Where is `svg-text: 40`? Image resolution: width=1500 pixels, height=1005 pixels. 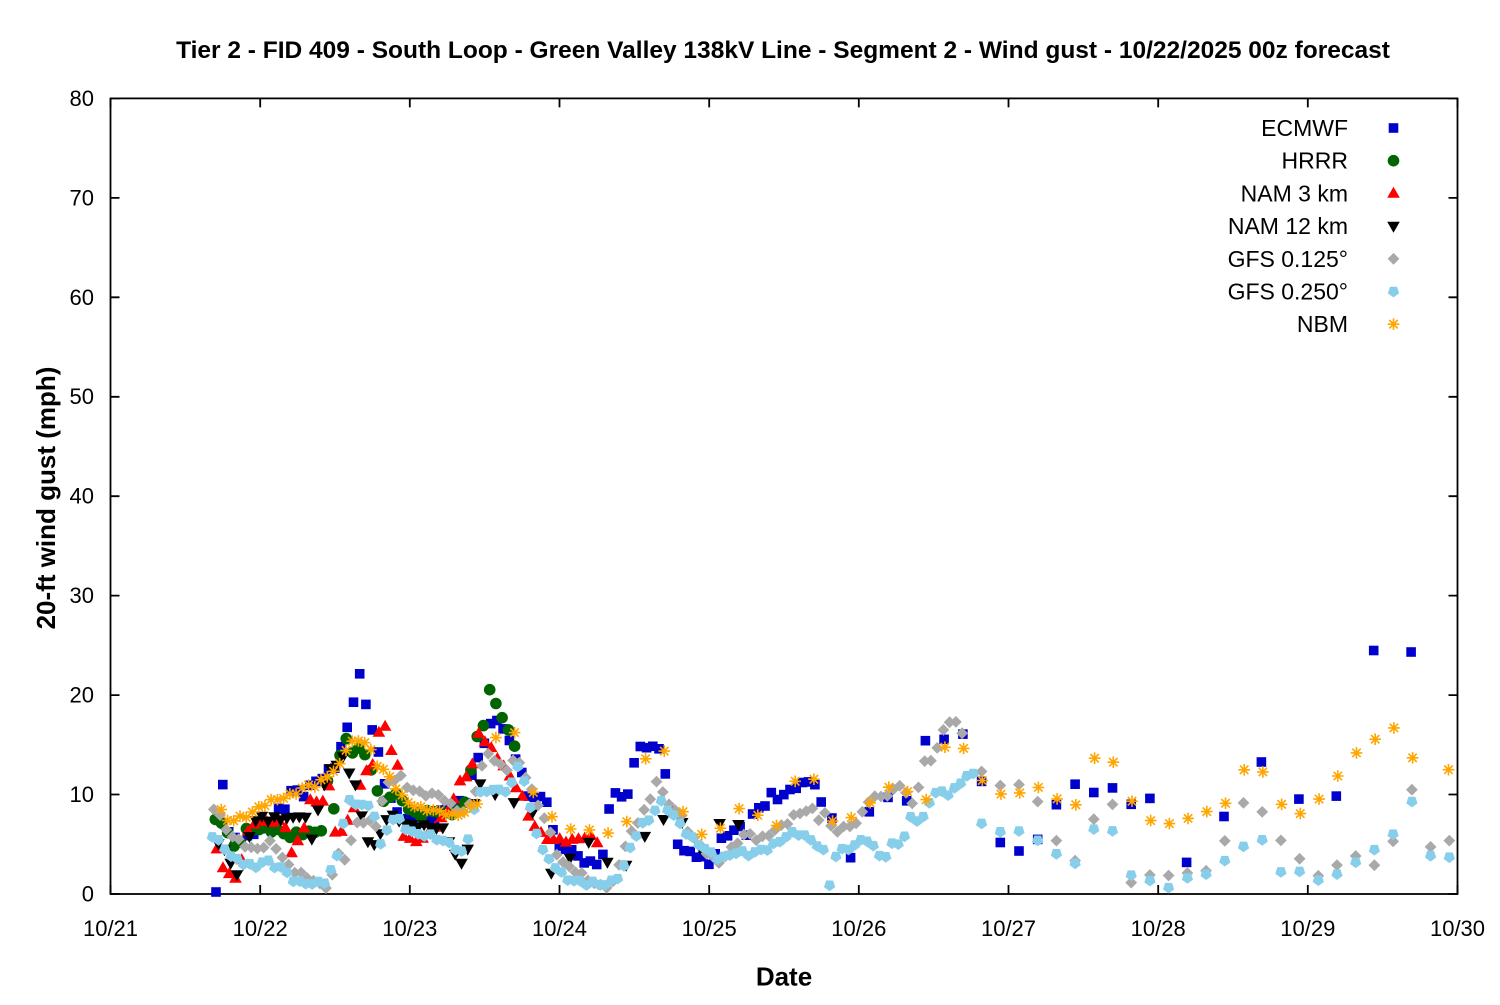
svg-text: 40 is located at coordinates (82, 496).